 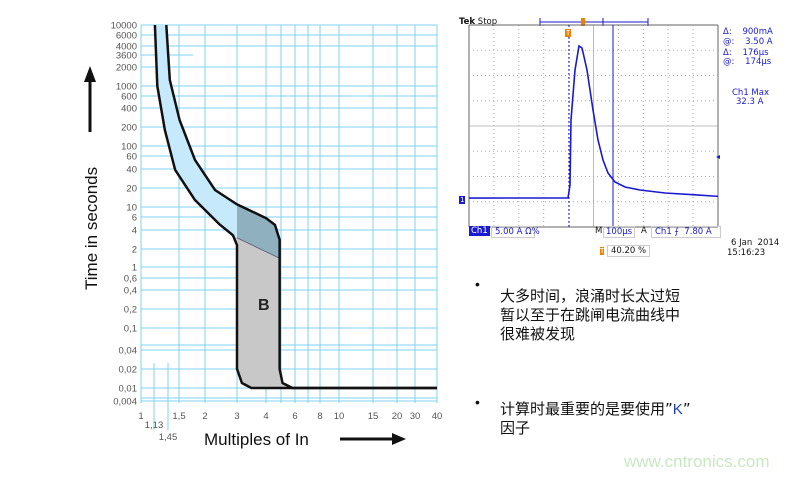 I want to click on x-tick-label-extra: 1,45, so click(x=168, y=437).